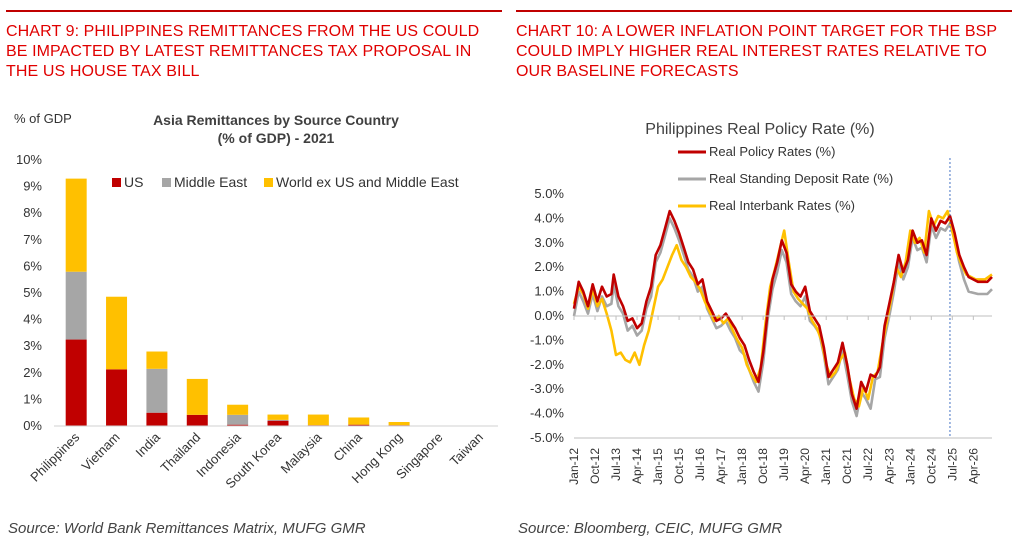 The image size is (1022, 554). I want to click on x-tick-label: Oct-15, so click(679, 466).